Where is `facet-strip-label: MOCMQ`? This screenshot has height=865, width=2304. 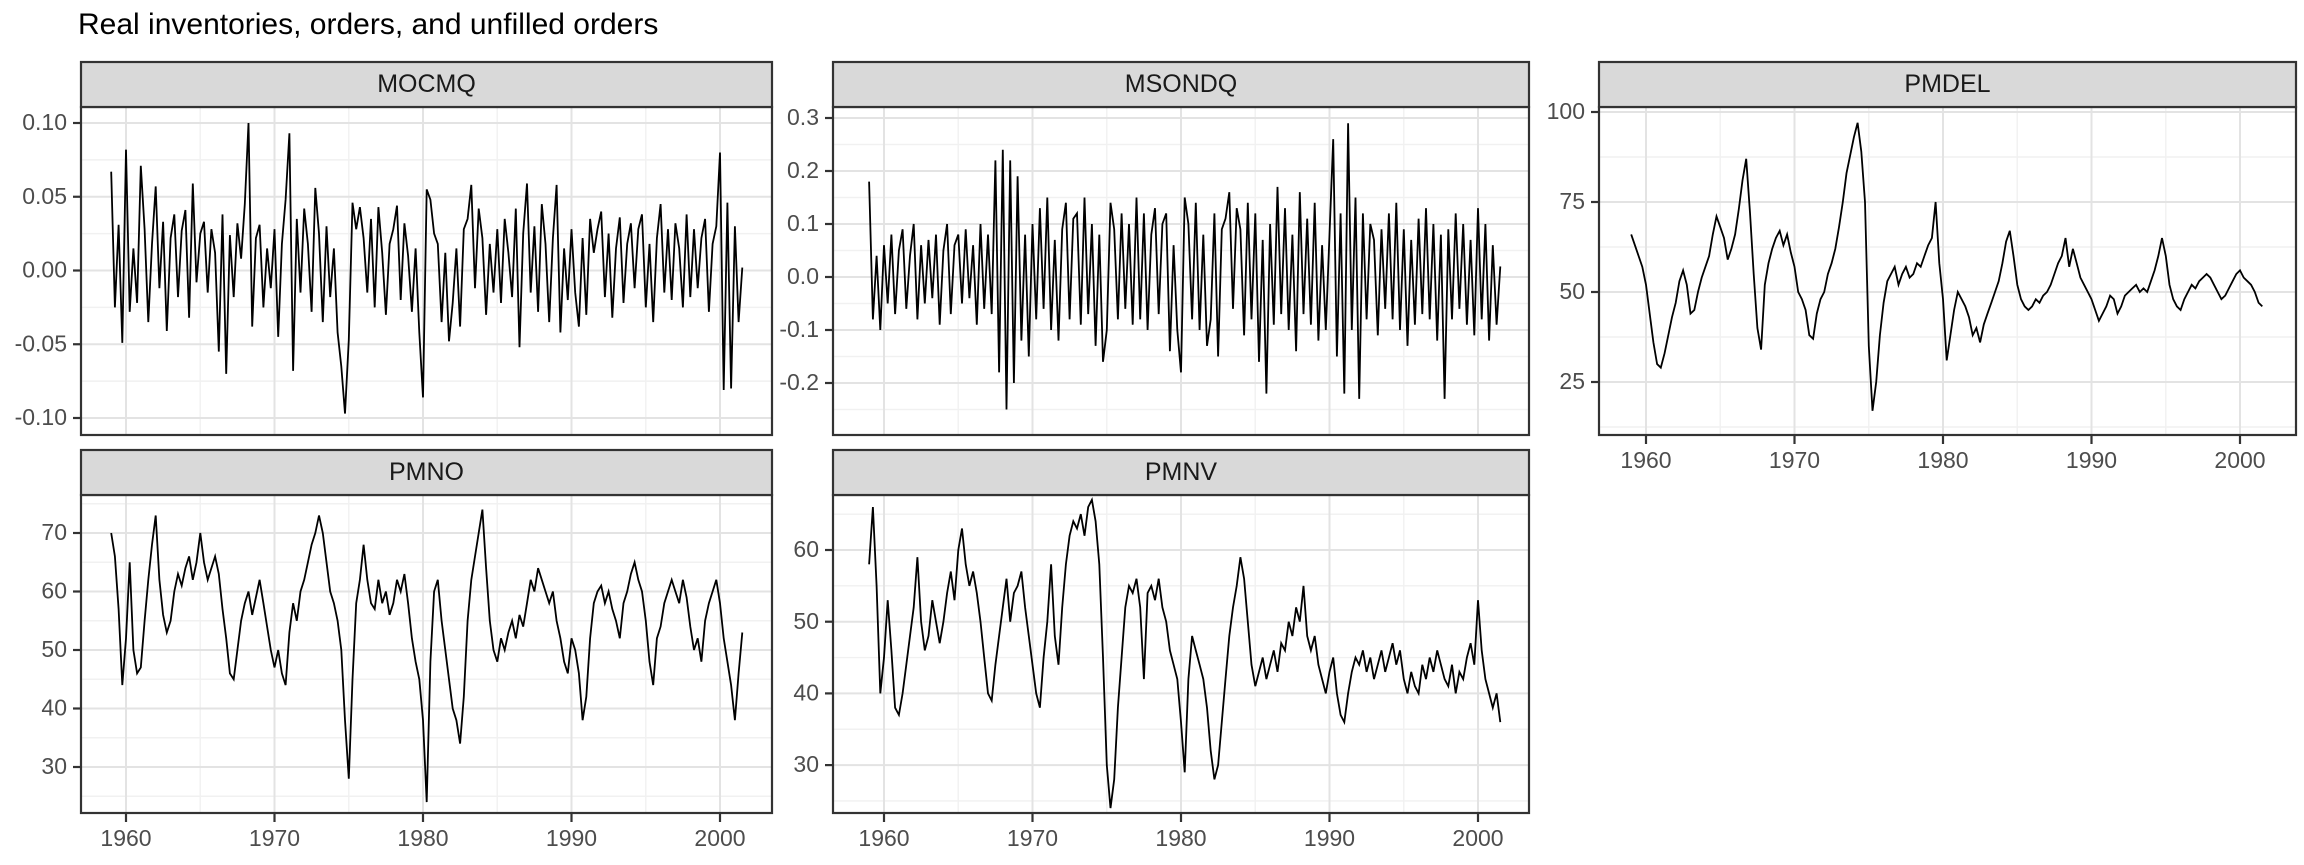 facet-strip-label: MOCMQ is located at coordinates (426, 84).